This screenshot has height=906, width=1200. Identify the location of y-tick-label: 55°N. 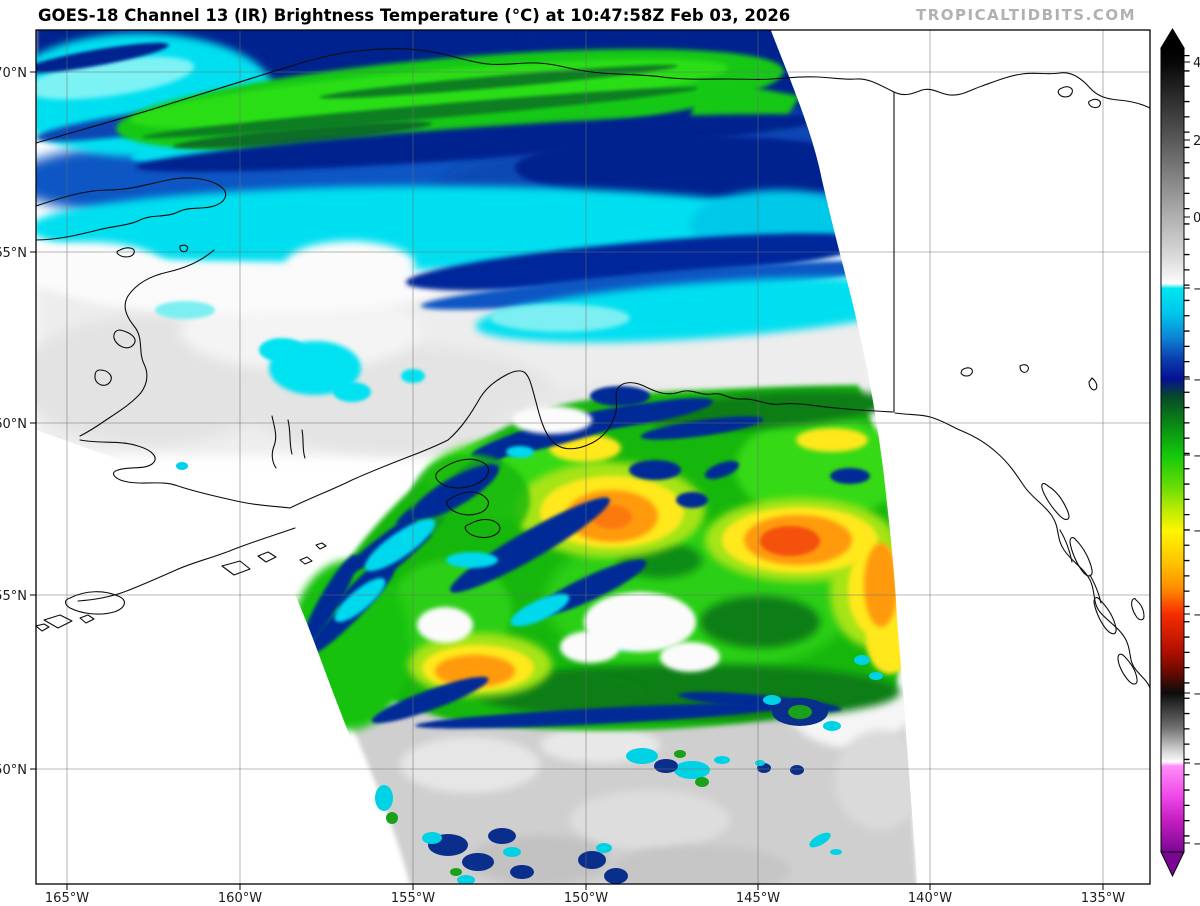
(13, 596).